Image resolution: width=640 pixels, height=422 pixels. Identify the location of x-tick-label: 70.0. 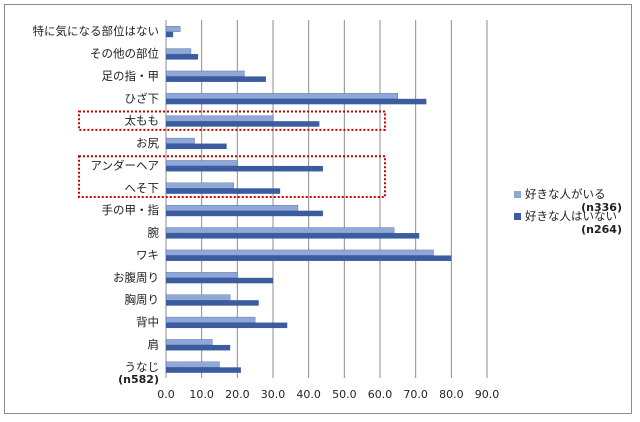
(415, 394).